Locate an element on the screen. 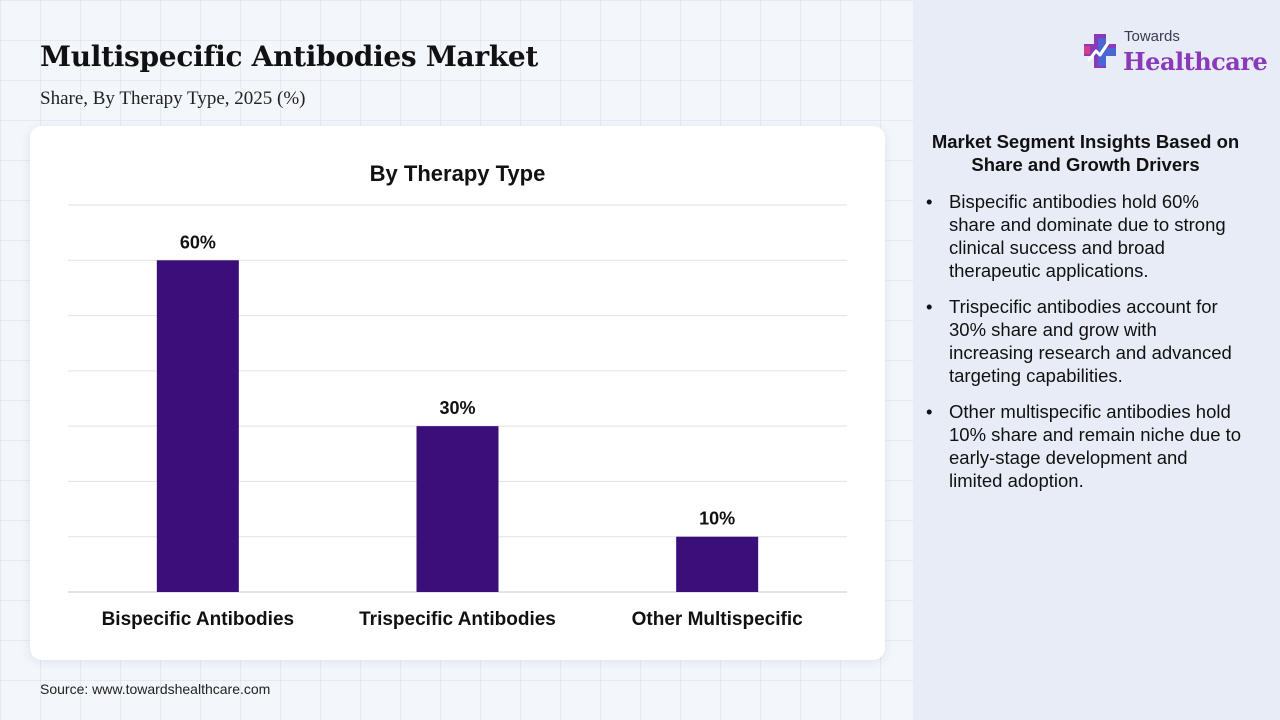  x-tick-label: Trispecific Antibodies is located at coordinates (457, 619).